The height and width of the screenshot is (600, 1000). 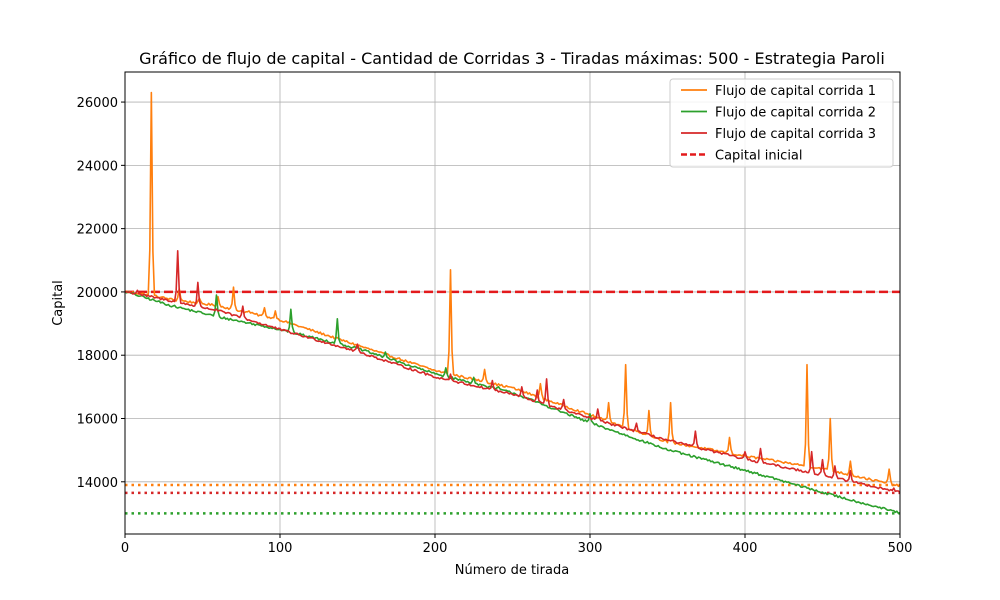 I want to click on y-tick-label: 18000, so click(x=97, y=356).